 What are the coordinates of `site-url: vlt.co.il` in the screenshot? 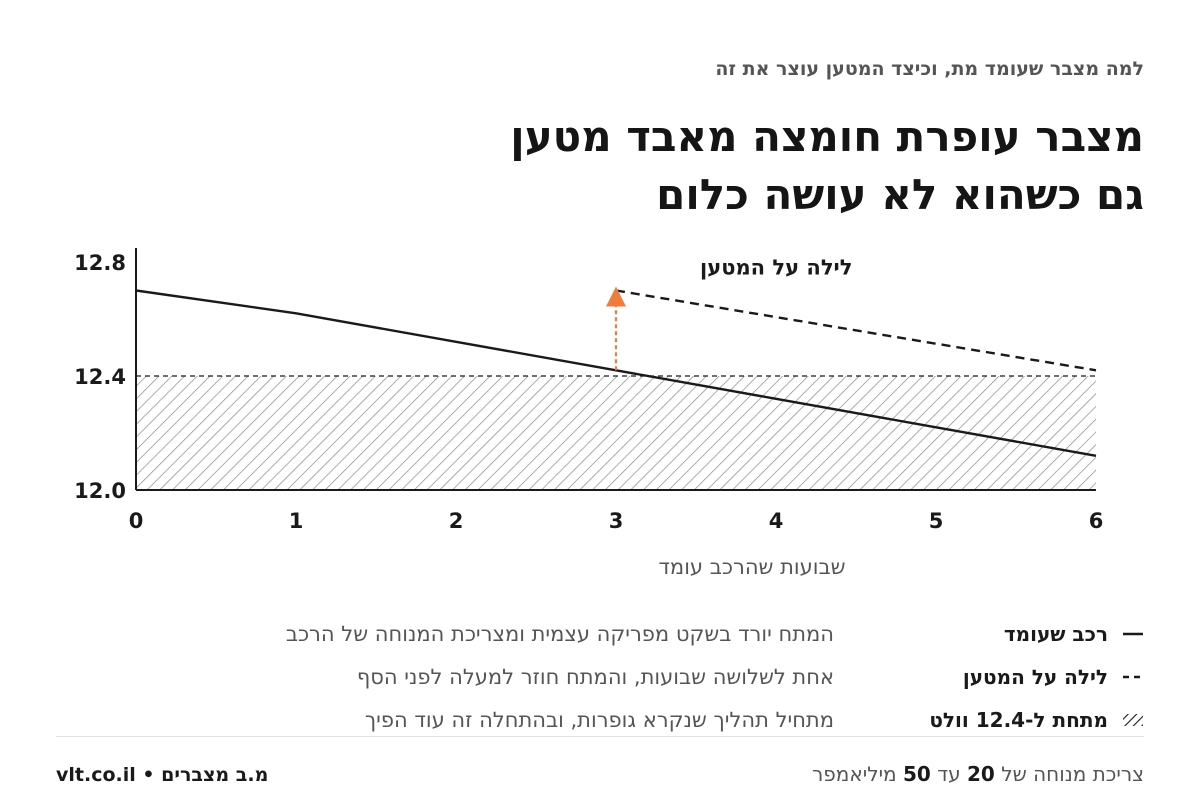 It's located at (96, 775).